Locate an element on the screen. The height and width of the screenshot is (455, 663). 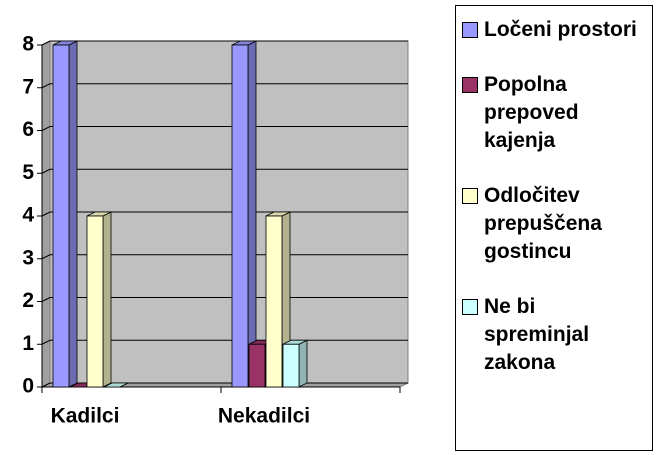
x-tick-label: Kadilci is located at coordinates (85, 416).